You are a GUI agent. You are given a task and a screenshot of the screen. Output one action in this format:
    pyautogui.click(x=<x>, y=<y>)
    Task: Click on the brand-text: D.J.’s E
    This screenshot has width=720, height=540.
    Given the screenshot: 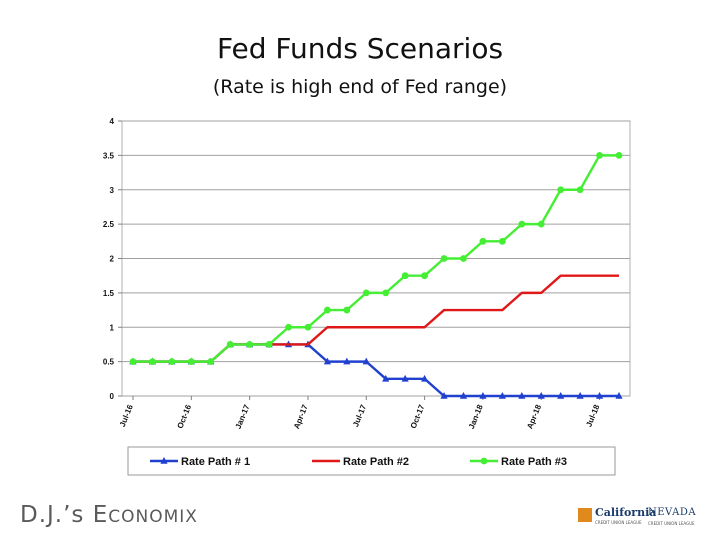 What is the action you would take?
    pyautogui.click(x=64, y=515)
    